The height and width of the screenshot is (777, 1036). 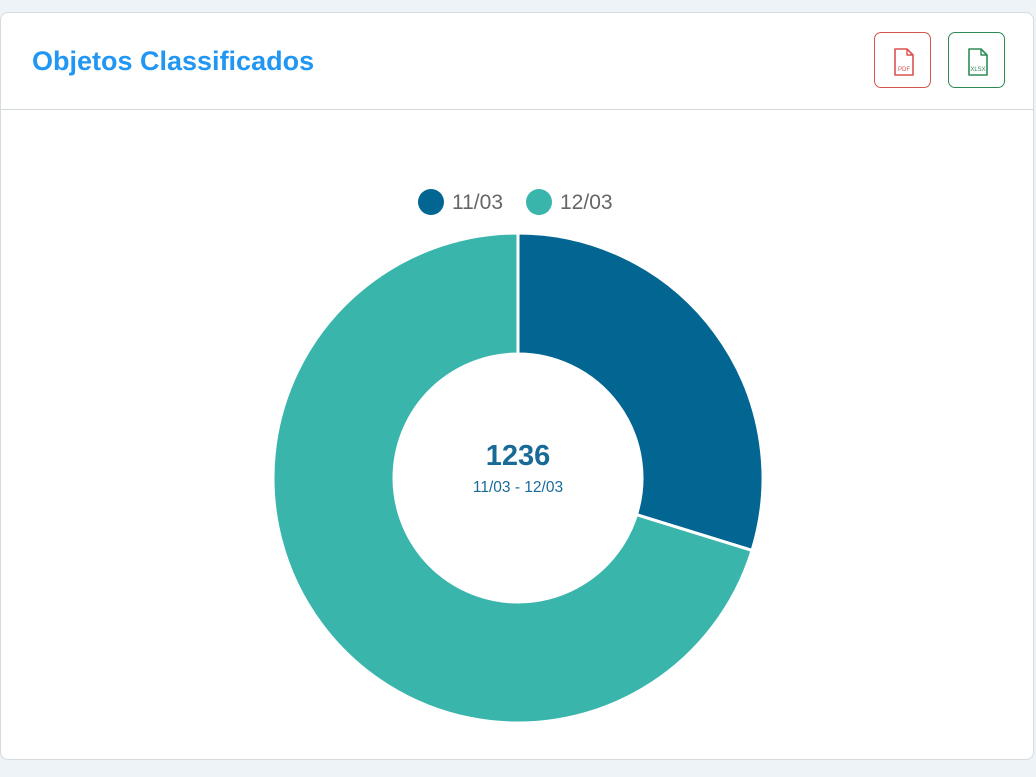 I want to click on svg-text: PDF, so click(x=904, y=70).